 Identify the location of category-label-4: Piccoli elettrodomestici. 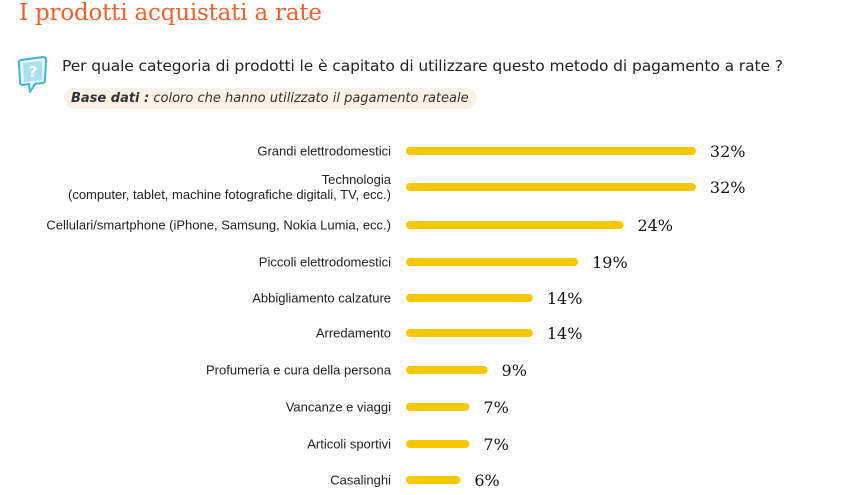
(325, 262).